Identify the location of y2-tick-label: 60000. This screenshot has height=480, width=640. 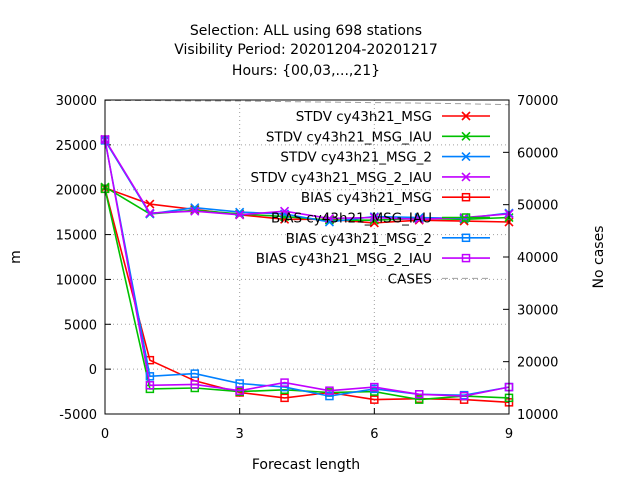
(537, 153).